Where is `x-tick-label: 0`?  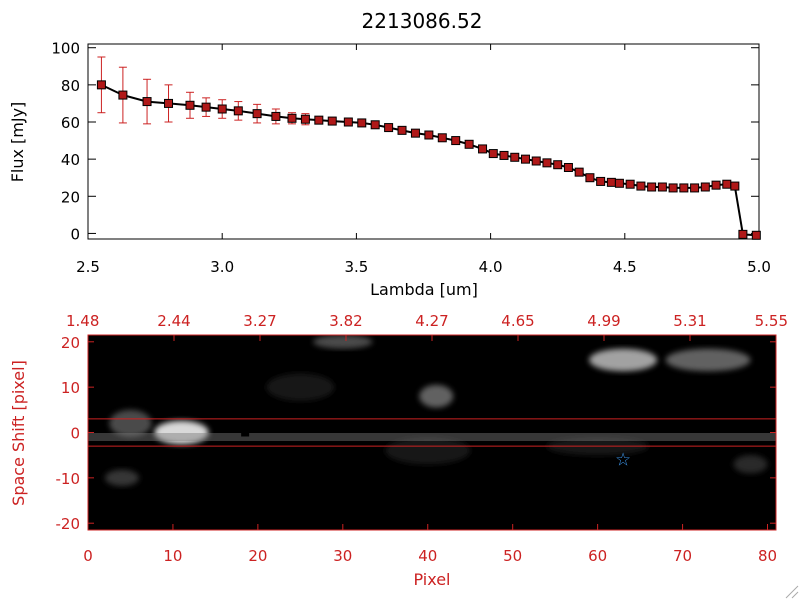 x-tick-label: 0 is located at coordinates (88, 556).